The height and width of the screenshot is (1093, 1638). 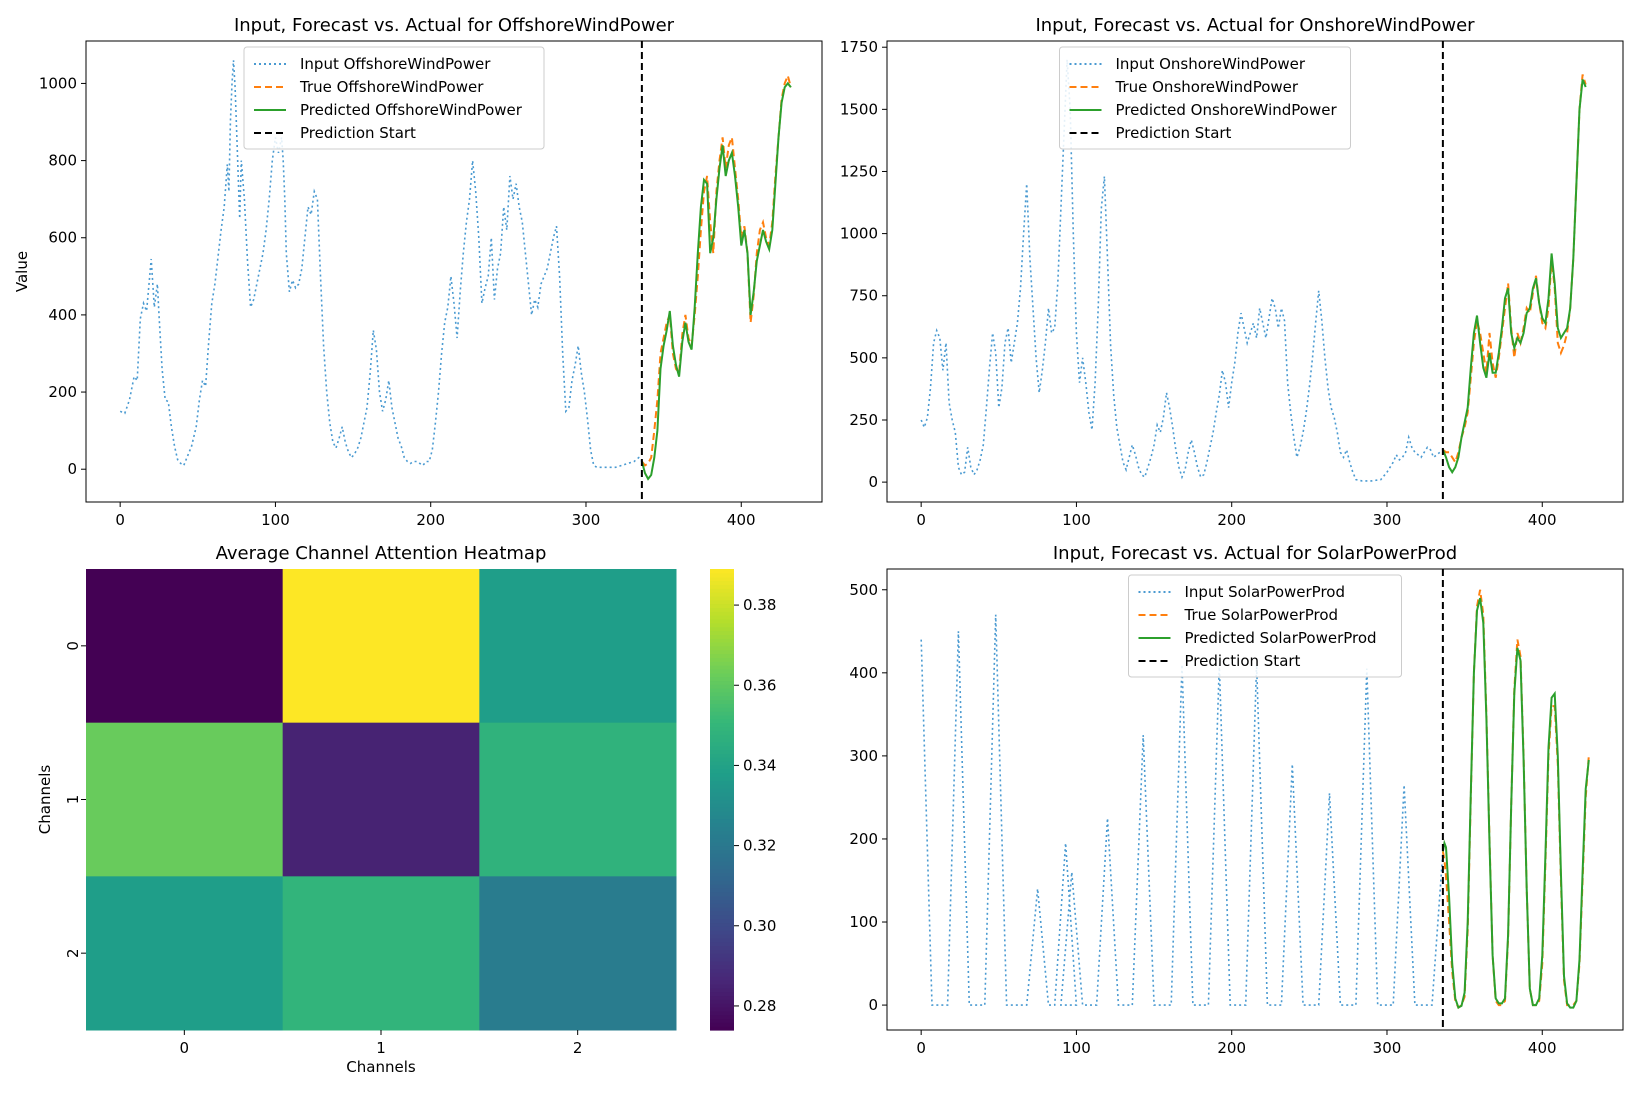 I want to click on x-tick-label: 300, so click(x=1387, y=1048).